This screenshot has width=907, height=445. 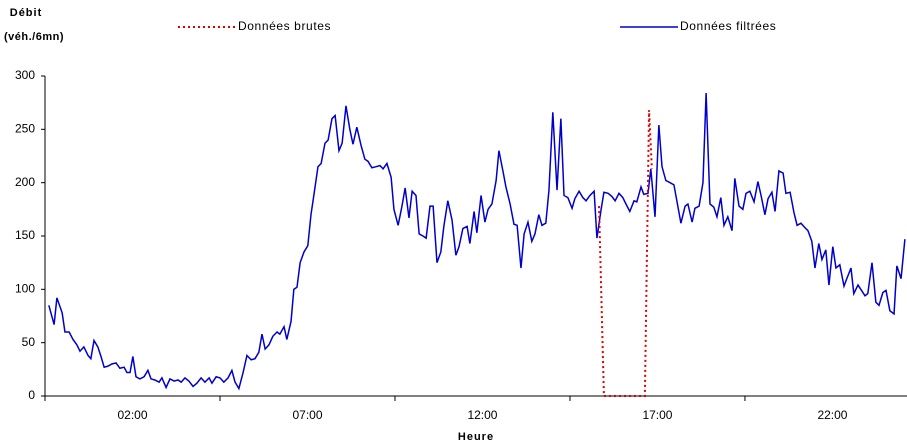 I want to click on y-tick-label: 0, so click(x=31, y=395).